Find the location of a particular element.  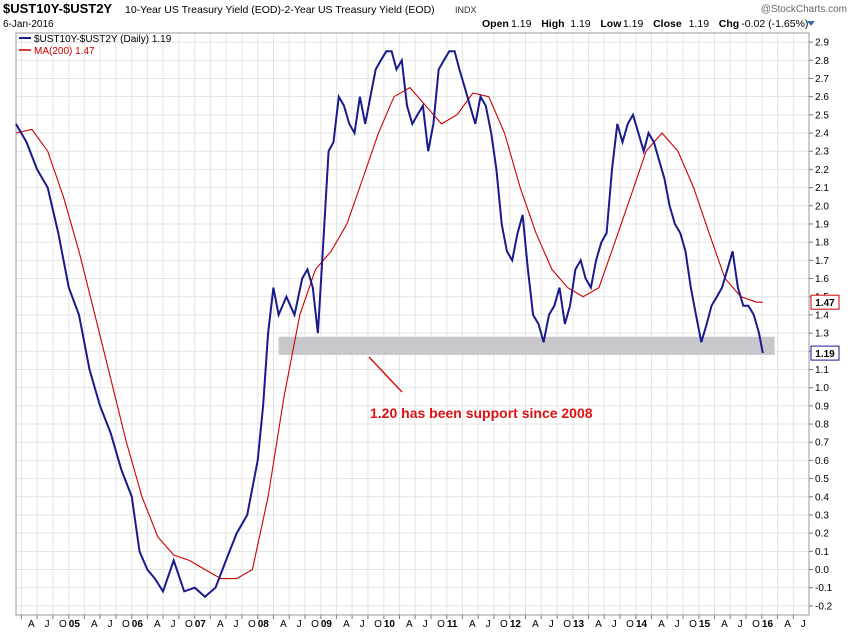

y-tick-label: -0.2 is located at coordinates (824, 606).